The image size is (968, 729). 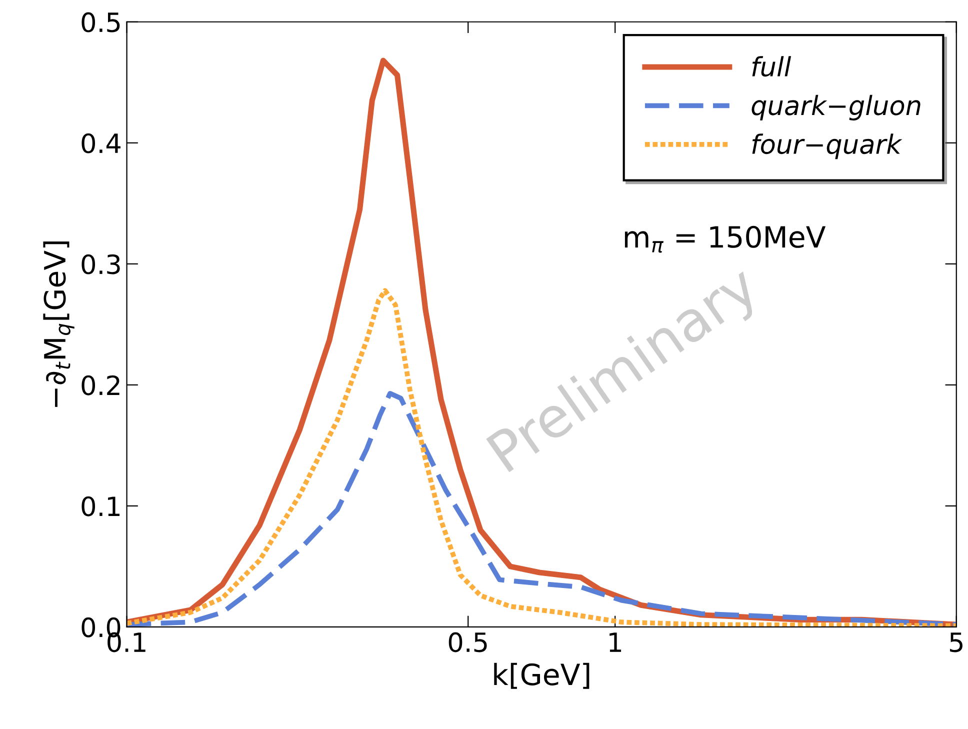 What do you see at coordinates (827, 147) in the screenshot?
I see `legend-label: four−quark` at bounding box center [827, 147].